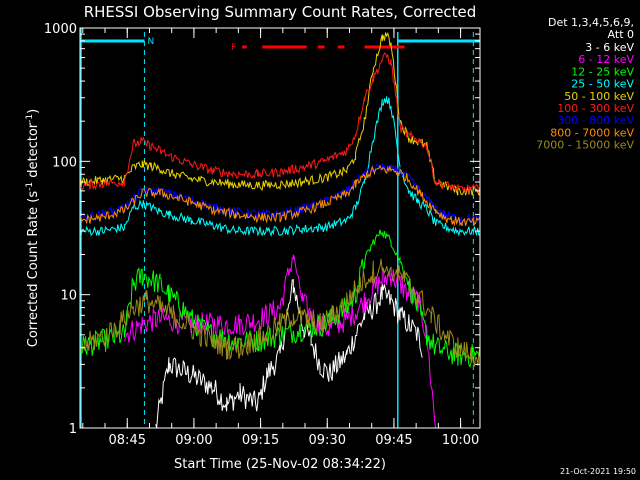 The image size is (640, 480). What do you see at coordinates (30, 186) in the screenshot?
I see `y-axis-label-sup-1: -1` at bounding box center [30, 186].